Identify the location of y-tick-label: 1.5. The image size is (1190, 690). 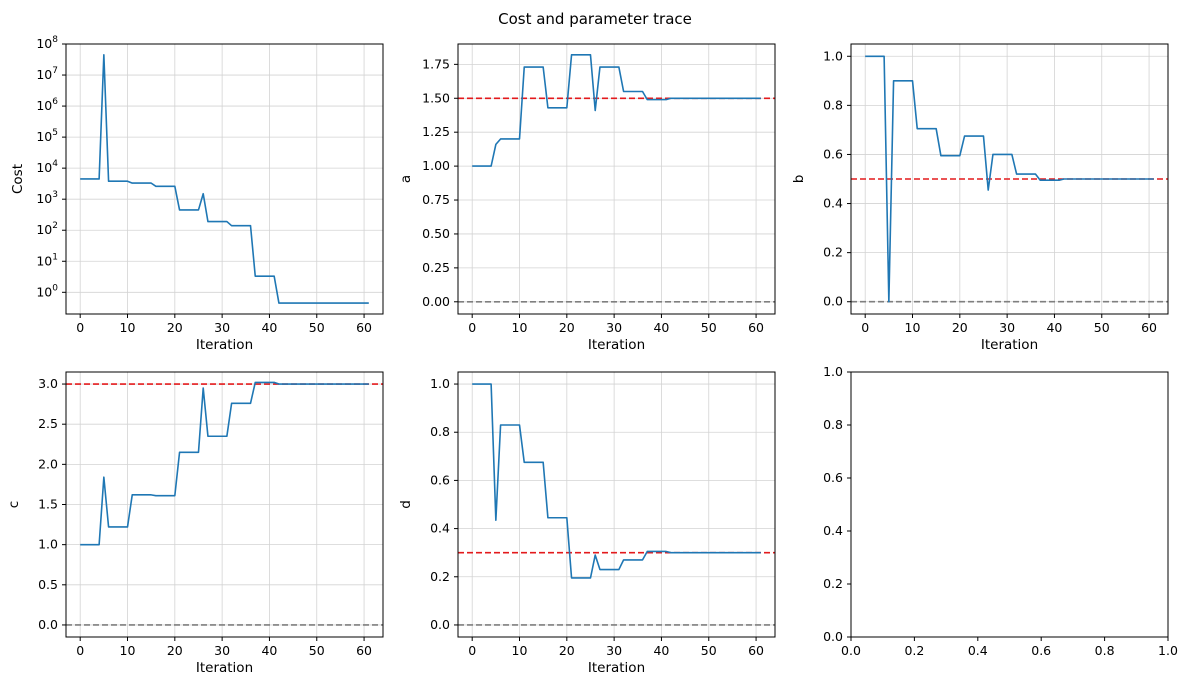
(48, 504).